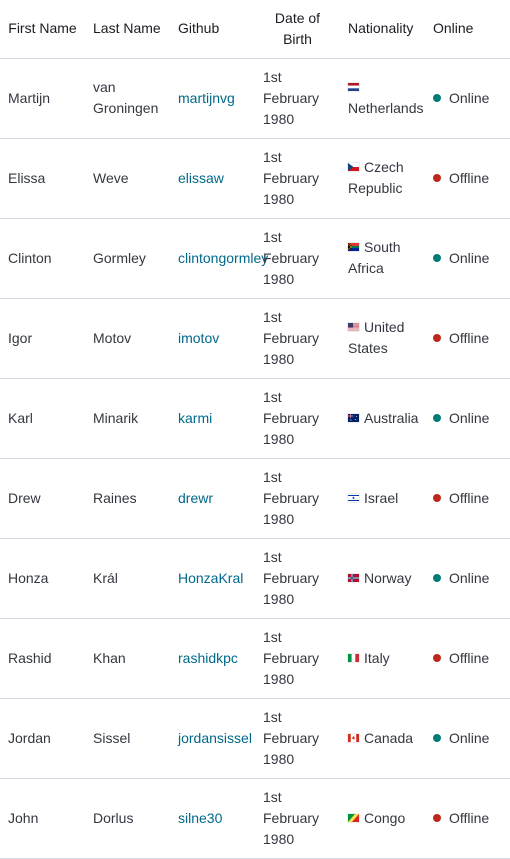  What do you see at coordinates (42, 818) in the screenshot?
I see `cell-first-name: John` at bounding box center [42, 818].